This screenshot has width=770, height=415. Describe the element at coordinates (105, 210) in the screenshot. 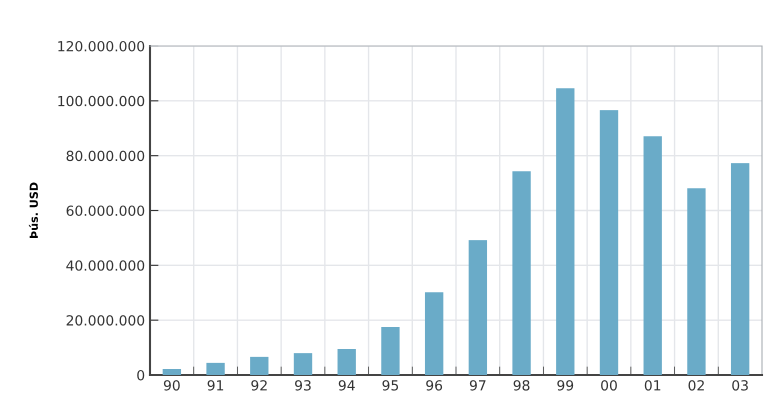

I see `y-tick-label: 60.000.000` at that location.